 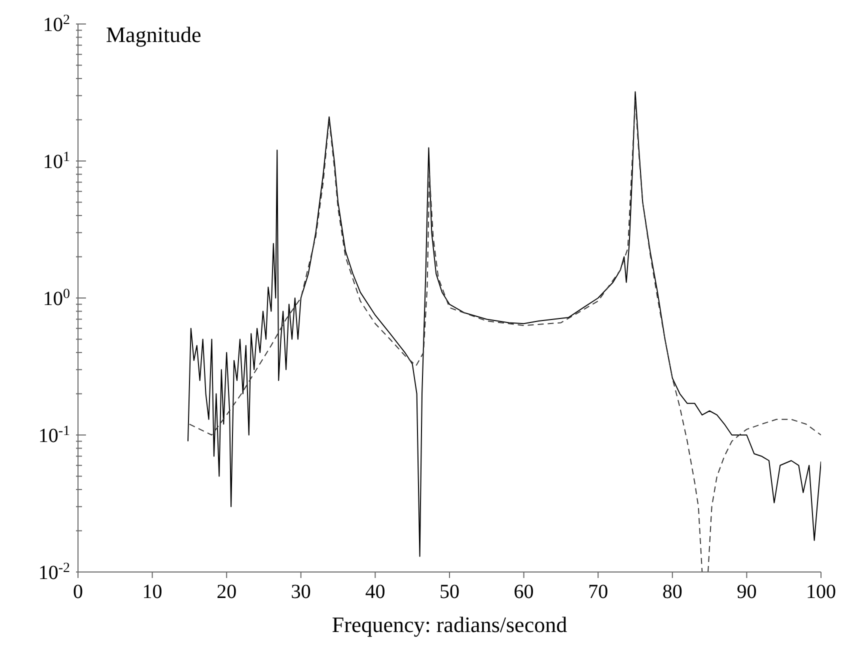 What do you see at coordinates (152, 592) in the screenshot?
I see `x-tick-label: 10` at bounding box center [152, 592].